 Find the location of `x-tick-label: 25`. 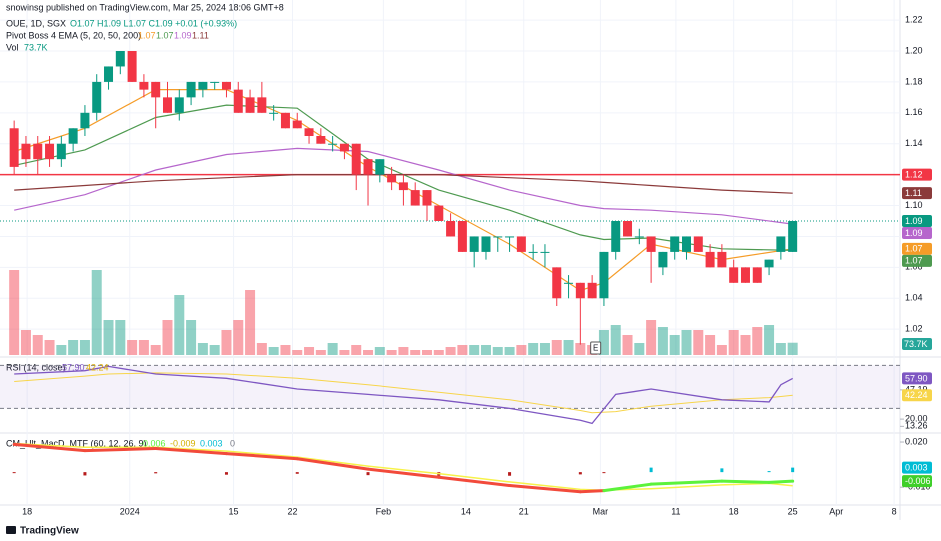

x-tick-label: 25 is located at coordinates (793, 511).